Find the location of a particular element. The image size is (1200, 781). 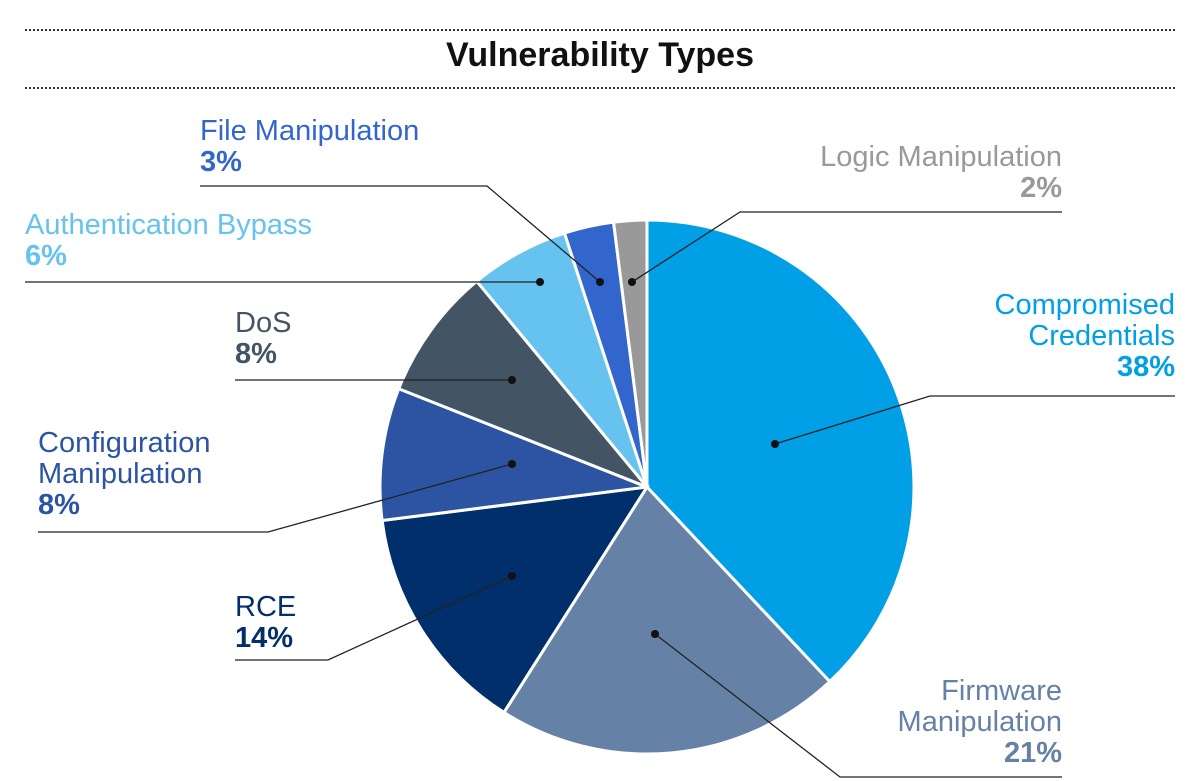

data-label: Configuration Manipulation 8% is located at coordinates (124, 474).